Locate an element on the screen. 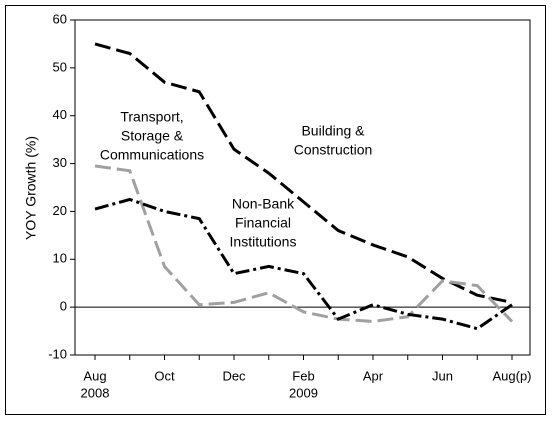  x-tick-label: Oct is located at coordinates (164, 375).